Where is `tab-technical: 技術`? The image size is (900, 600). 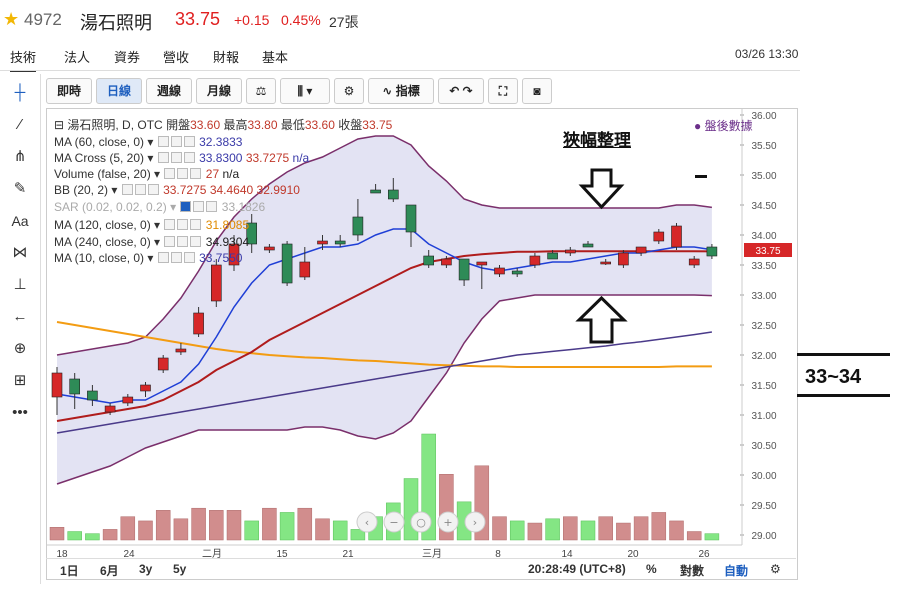 tab-technical: 技術 is located at coordinates (23, 59).